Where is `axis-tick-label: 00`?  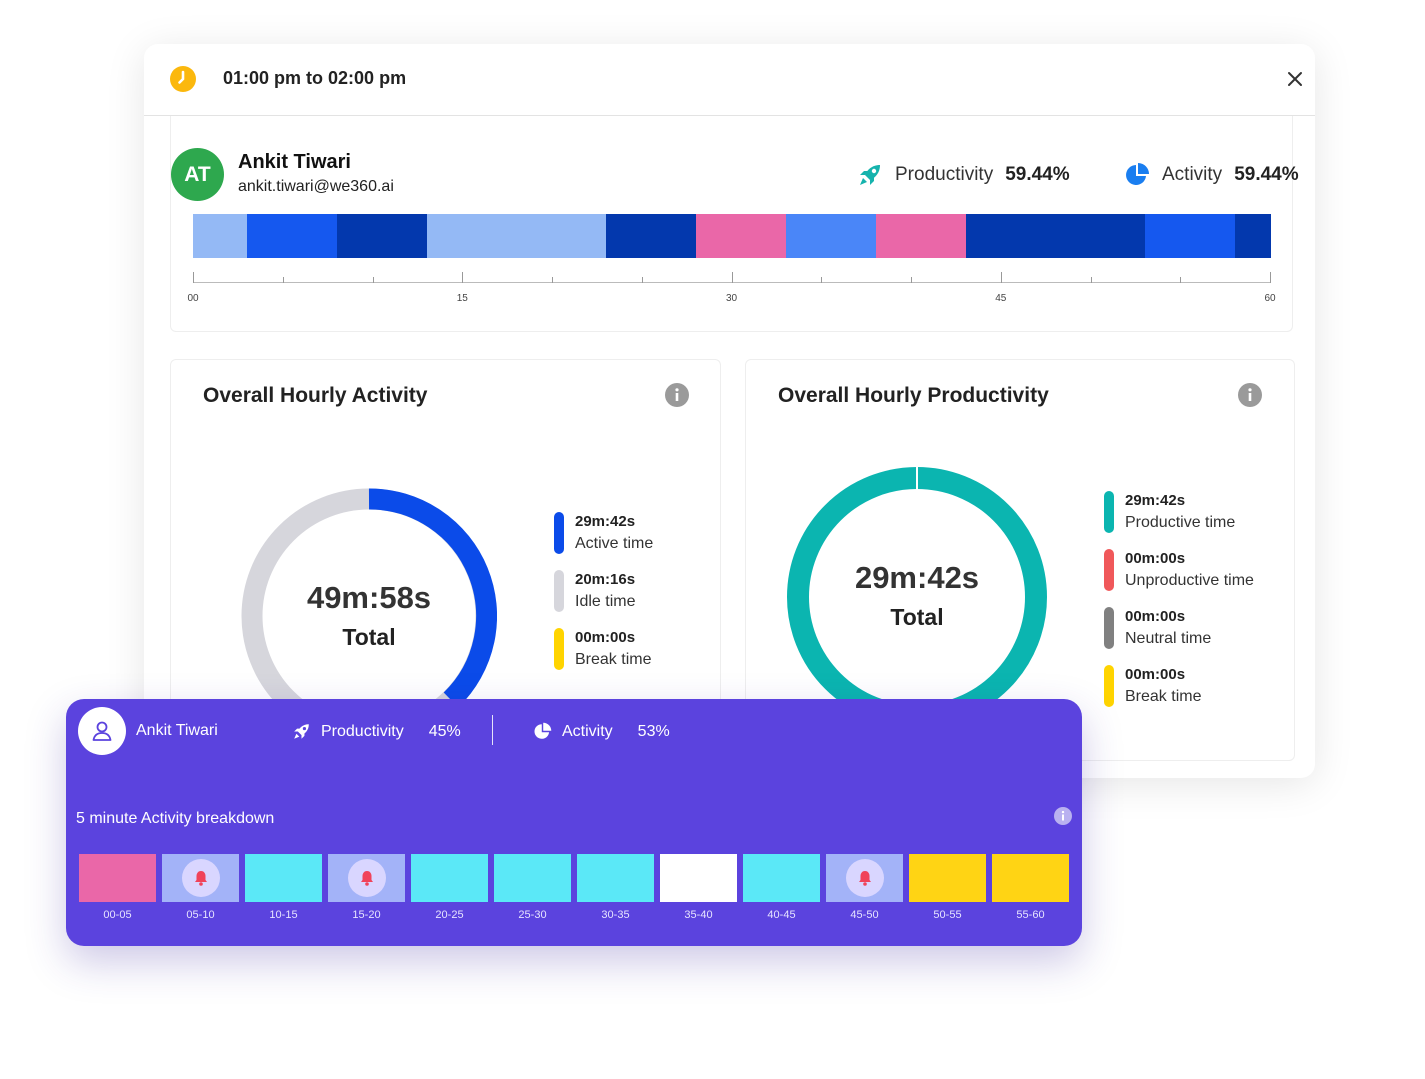
axis-tick-label: 00 is located at coordinates (193, 298).